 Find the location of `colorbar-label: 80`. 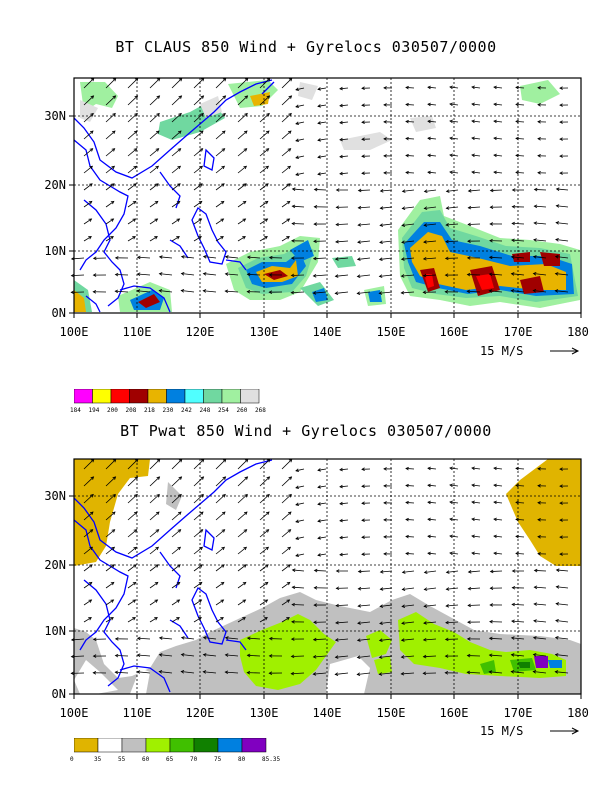

colorbar-label: 80 is located at coordinates (242, 759).